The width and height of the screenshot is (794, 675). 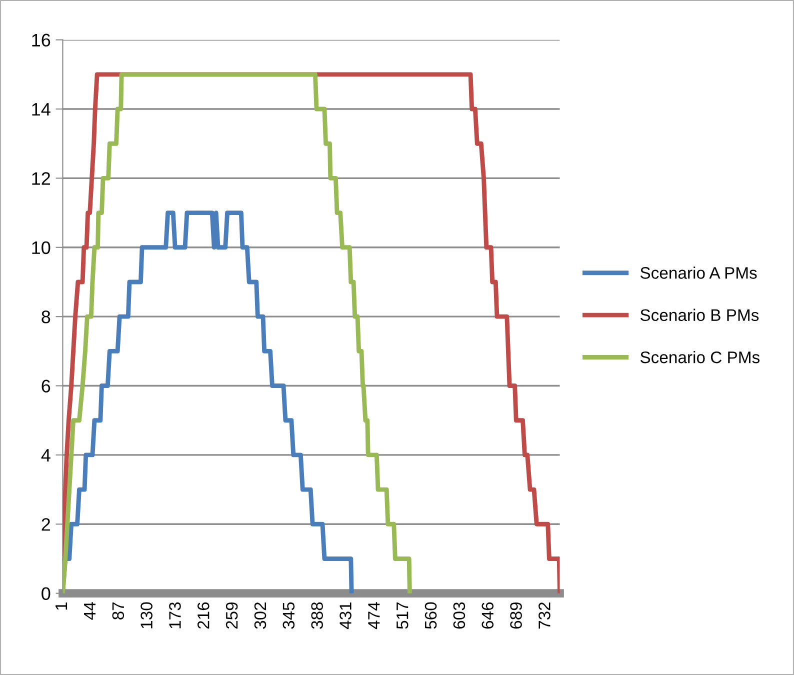 What do you see at coordinates (260, 615) in the screenshot?
I see `x-tick-label: 302` at bounding box center [260, 615].